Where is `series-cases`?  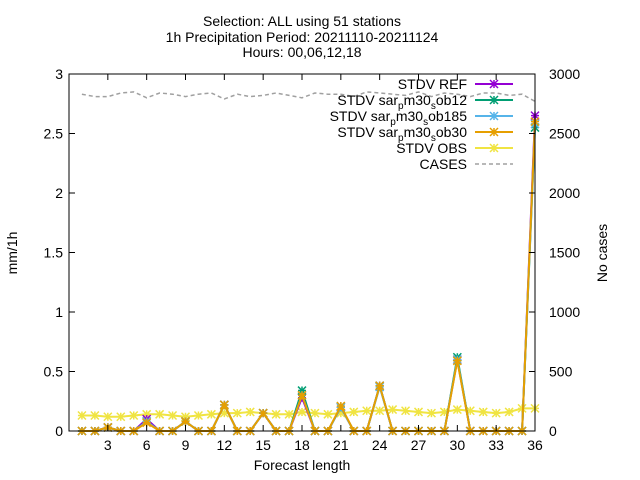 series-cases is located at coordinates (308, 97).